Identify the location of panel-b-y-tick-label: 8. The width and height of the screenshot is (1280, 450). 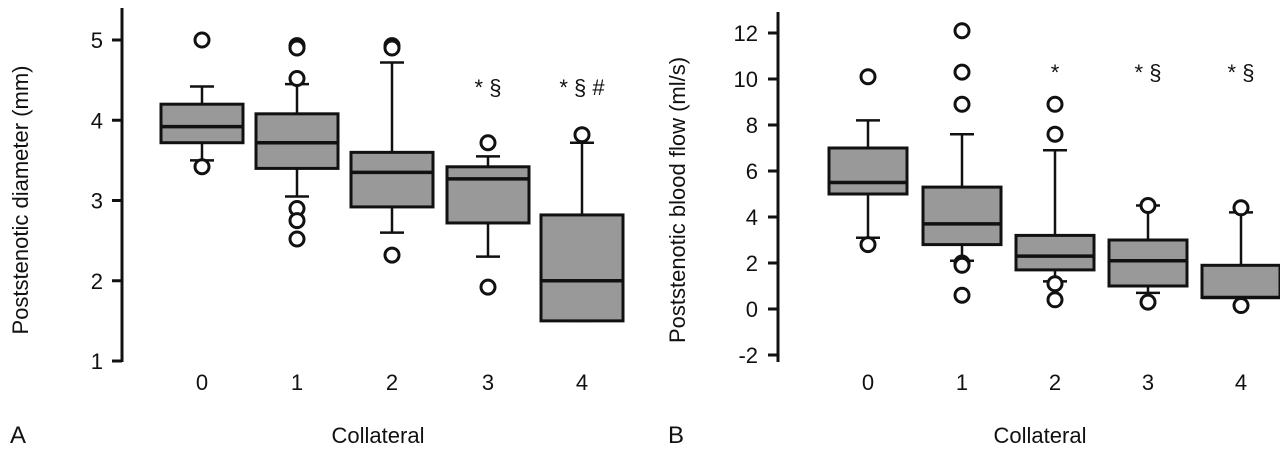
(752, 125).